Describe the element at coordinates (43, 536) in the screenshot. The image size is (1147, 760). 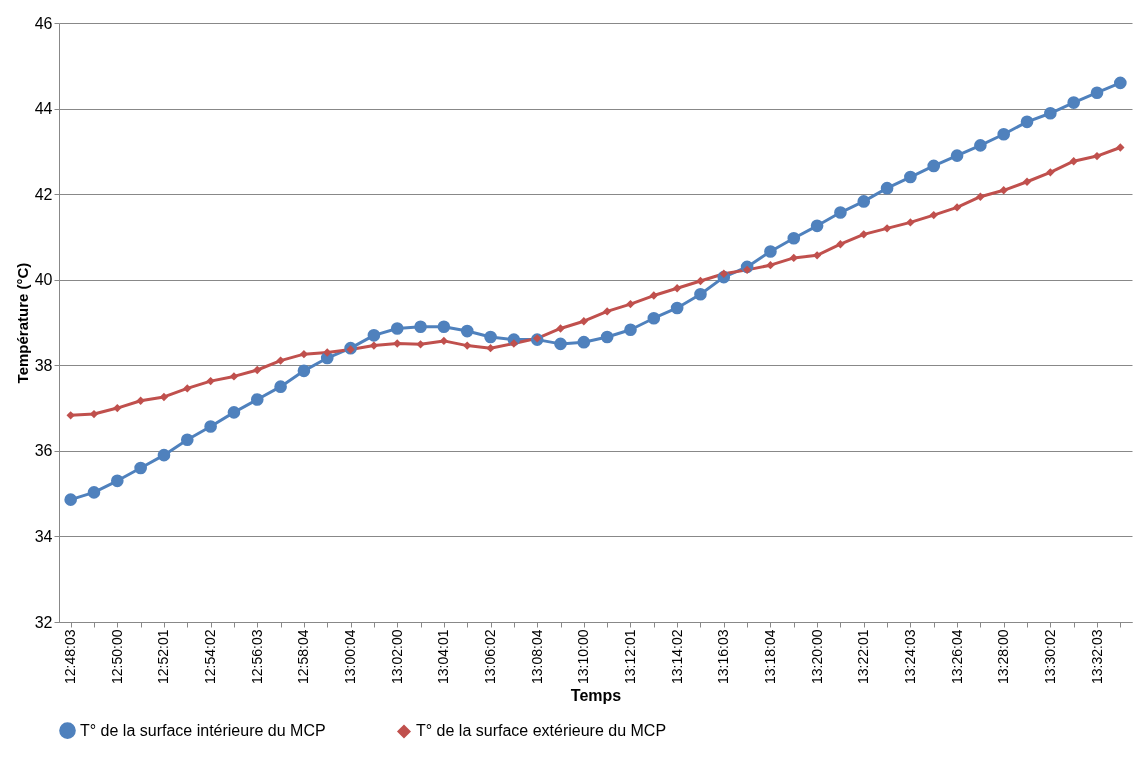
I see `y-tick-label: 34` at that location.